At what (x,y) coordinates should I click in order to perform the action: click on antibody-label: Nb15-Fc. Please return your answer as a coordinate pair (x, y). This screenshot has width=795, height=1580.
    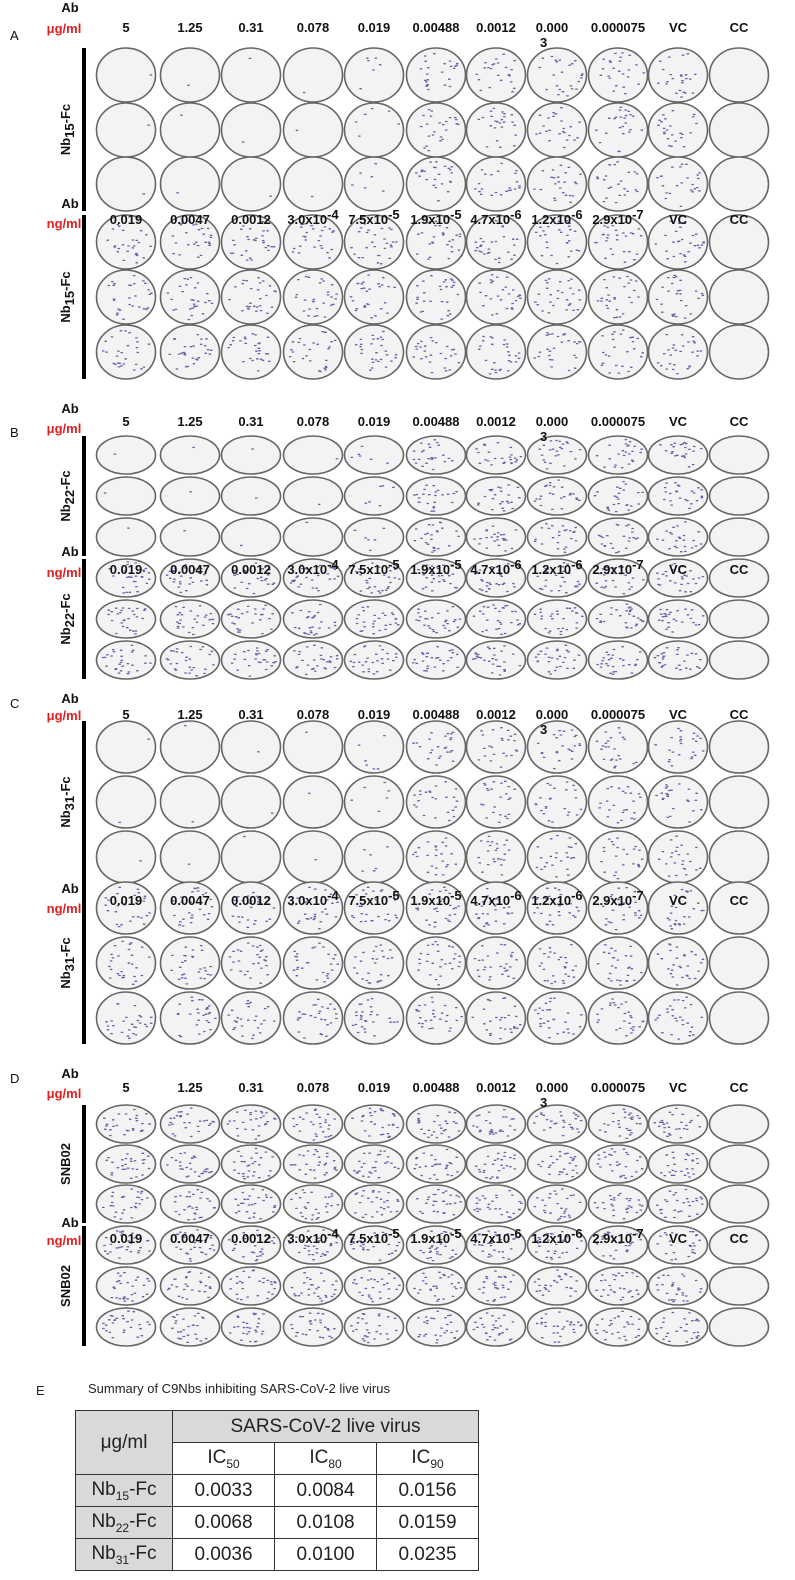
    Looking at the image, I should click on (67, 129).